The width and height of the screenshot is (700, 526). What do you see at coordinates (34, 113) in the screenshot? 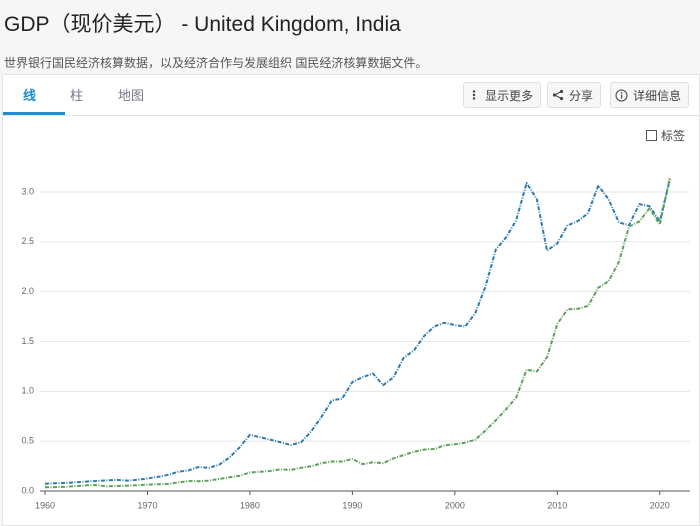
I see `active-tab-indicator` at bounding box center [34, 113].